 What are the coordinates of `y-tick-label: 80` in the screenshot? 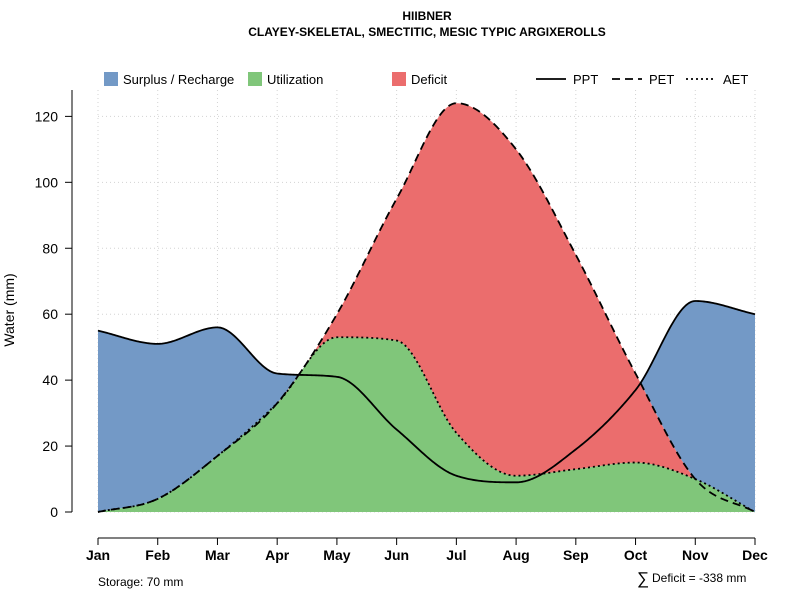 It's located at (50, 248).